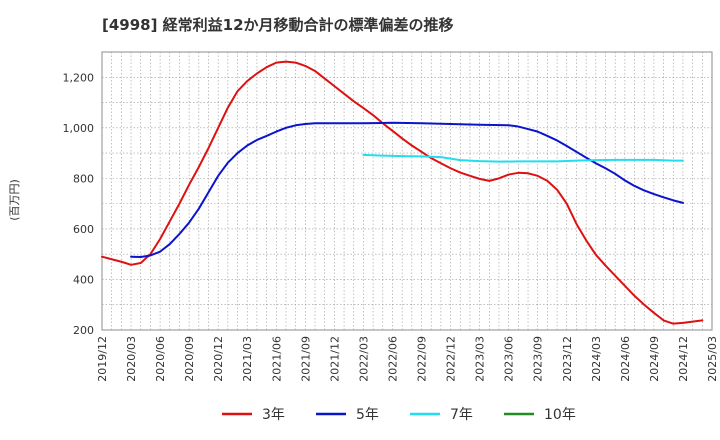 The image size is (720, 440). I want to click on y-tick-label: 800, so click(83, 178).